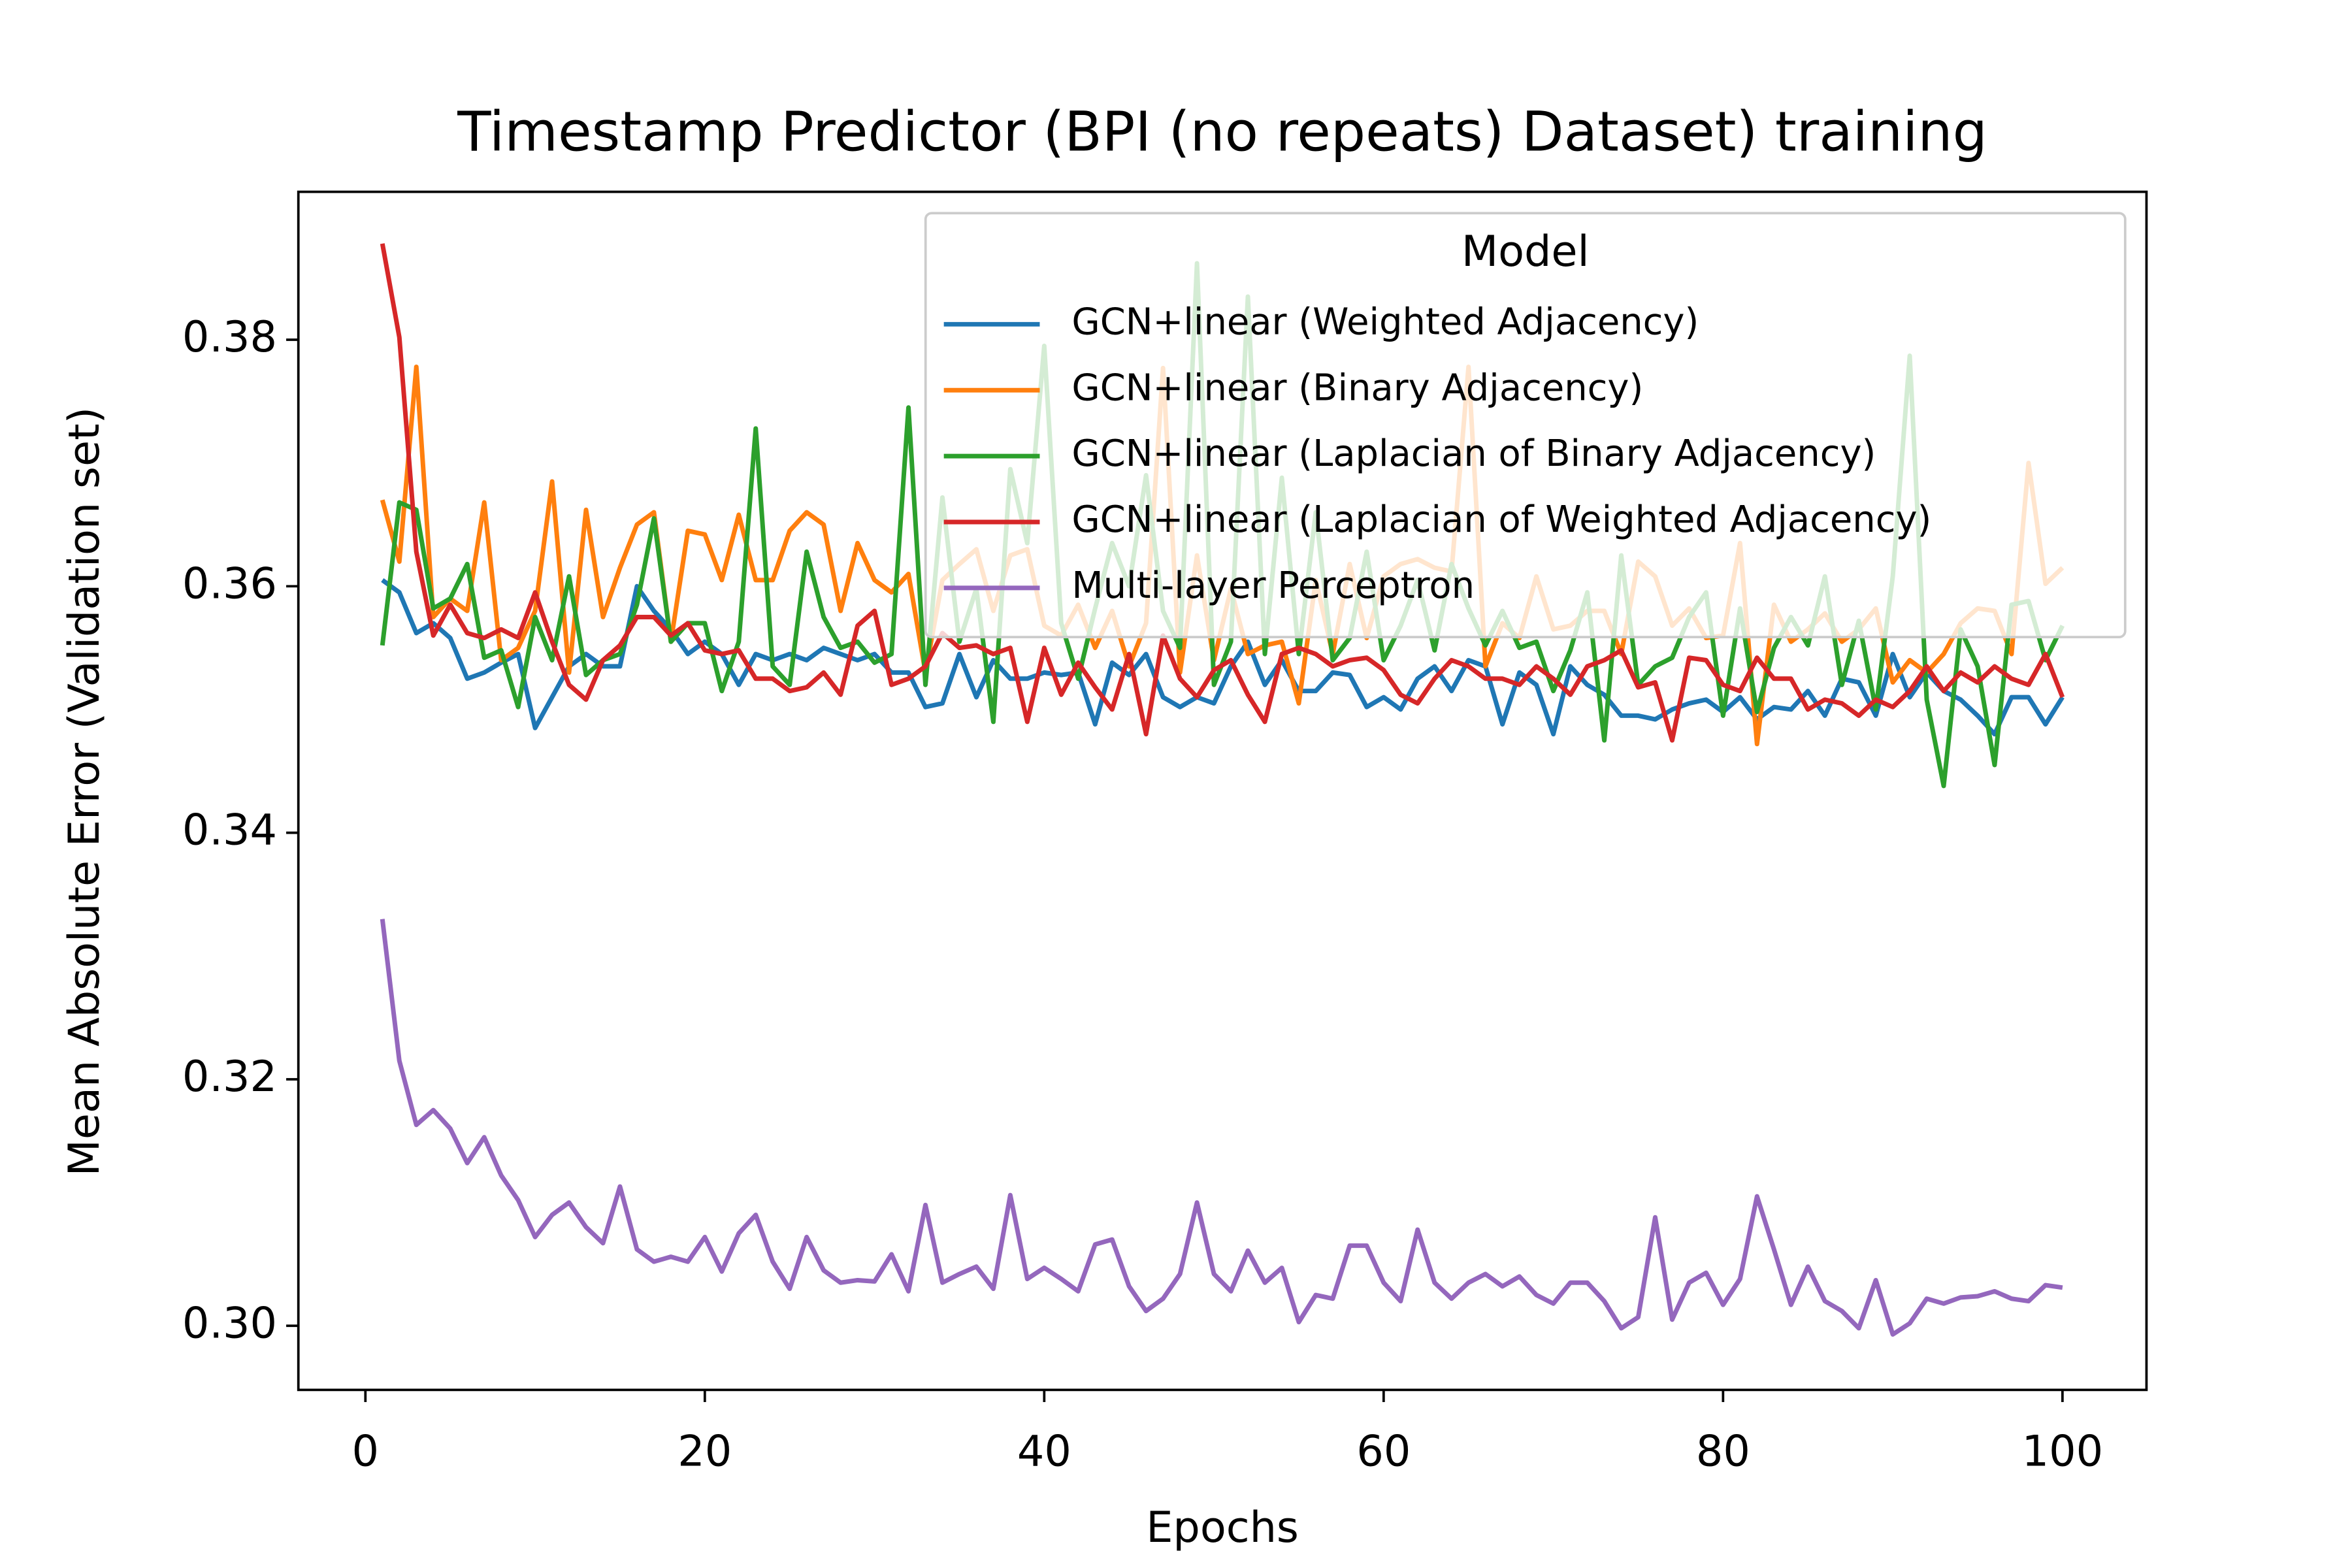 This screenshot has width=2352, height=1568. Describe the element at coordinates (229, 830) in the screenshot. I see `y-tick-label: 0.34` at that location.